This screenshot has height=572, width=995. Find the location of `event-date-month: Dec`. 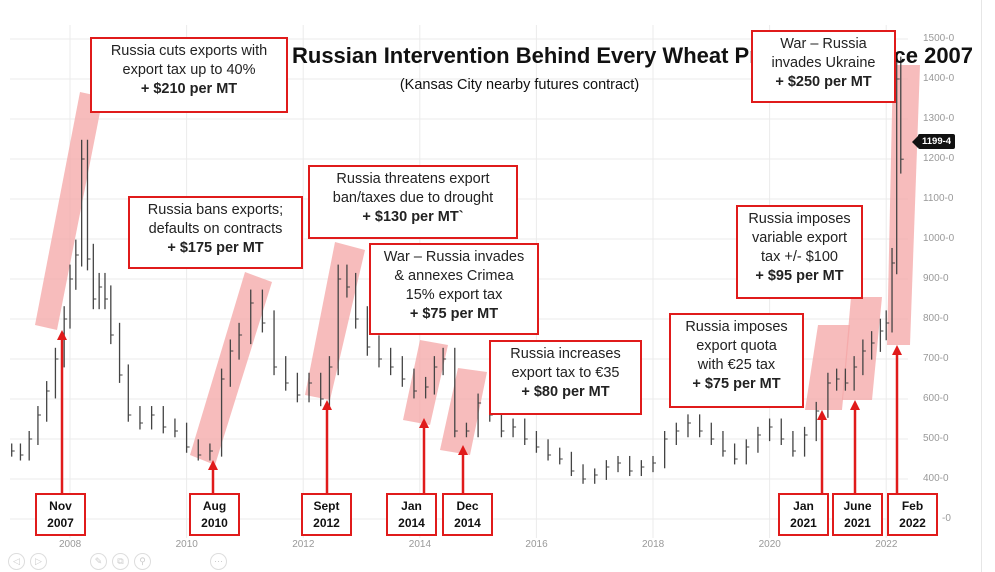

event-date-month: Dec is located at coordinates (467, 506).